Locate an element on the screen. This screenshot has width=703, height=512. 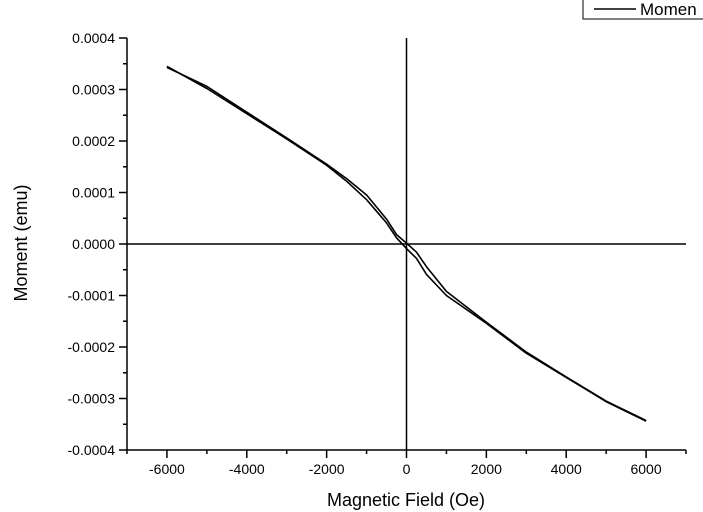
y-tick-label: -0.0001 is located at coordinates (92, 296).